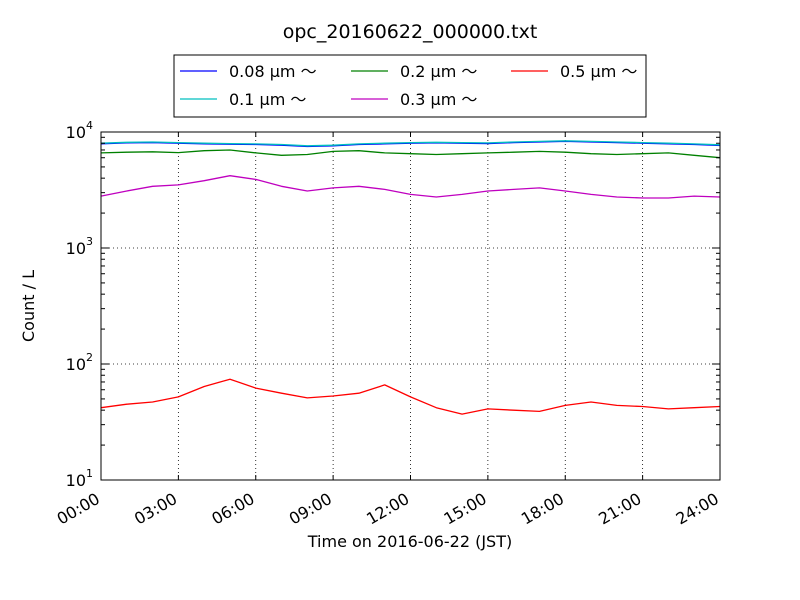 This screenshot has width=800, height=600. I want to click on y-axis-label: Count / L, so click(28, 306).